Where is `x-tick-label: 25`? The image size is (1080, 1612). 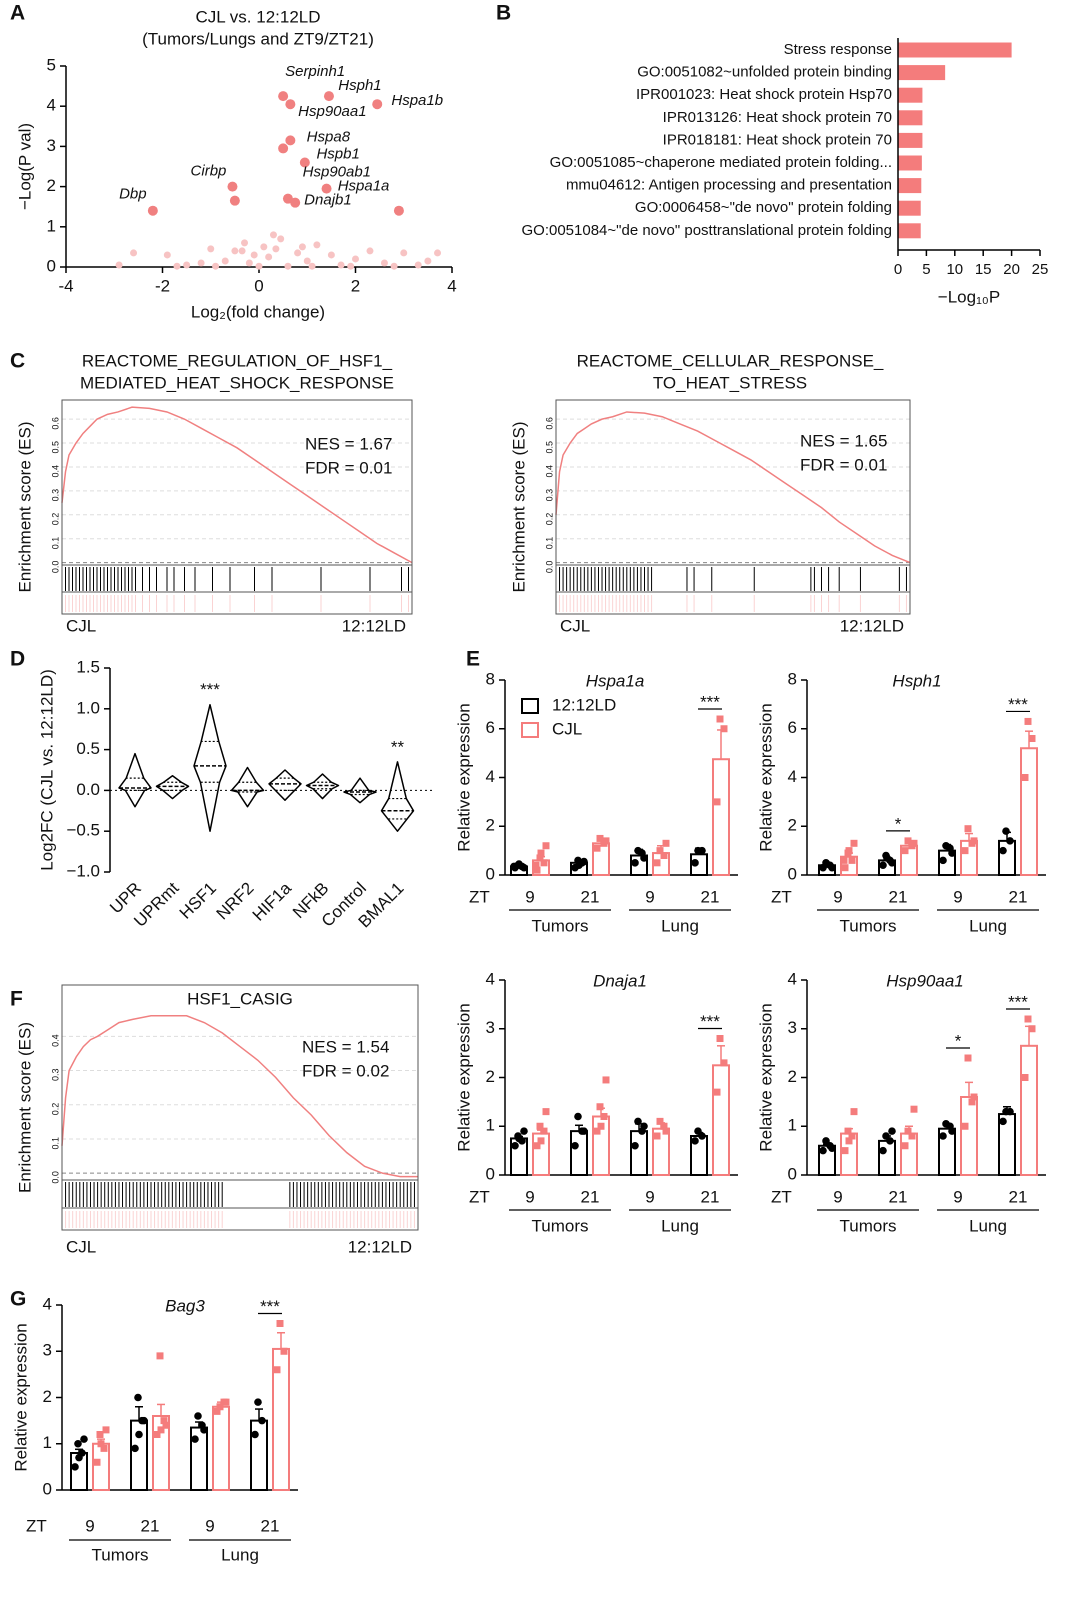 x-tick-label: 25 is located at coordinates (1040, 269).